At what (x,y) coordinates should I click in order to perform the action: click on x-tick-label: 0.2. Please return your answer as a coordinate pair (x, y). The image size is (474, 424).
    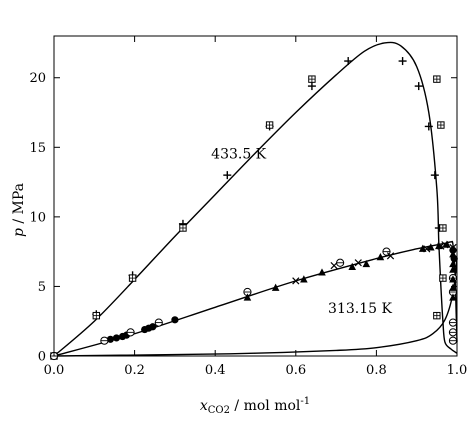
    Looking at the image, I should click on (134, 370).